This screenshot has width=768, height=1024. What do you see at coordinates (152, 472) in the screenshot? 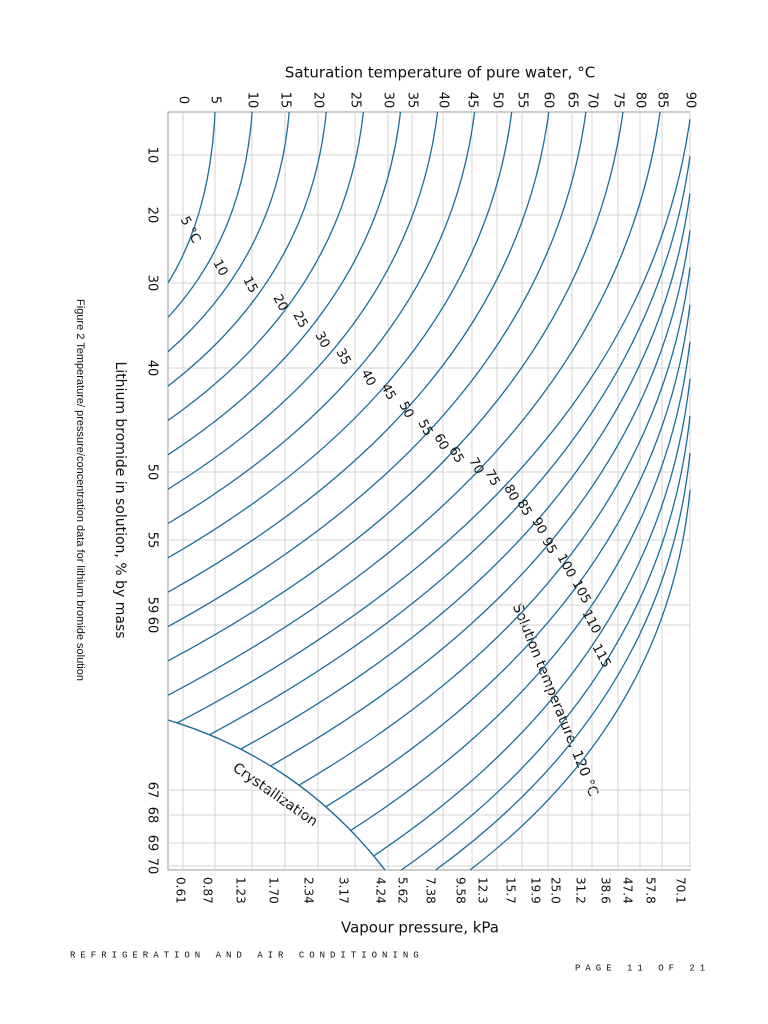
I see `left-tick-label: 50` at bounding box center [152, 472].